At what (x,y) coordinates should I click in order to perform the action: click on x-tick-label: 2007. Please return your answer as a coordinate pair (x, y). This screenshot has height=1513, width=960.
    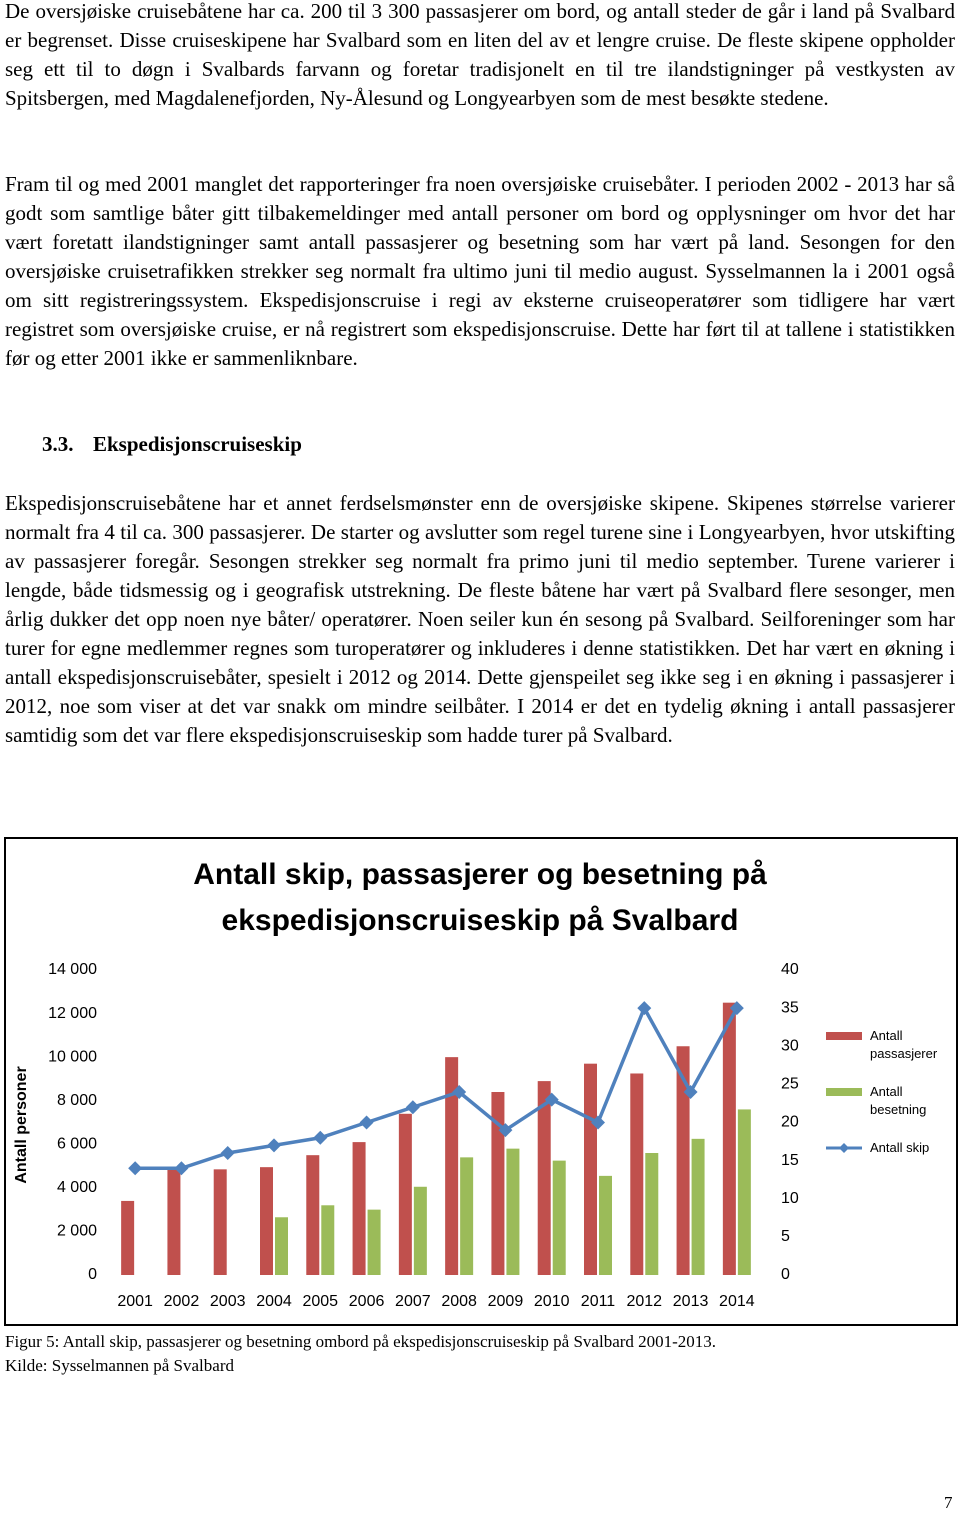
    Looking at the image, I should click on (413, 1301).